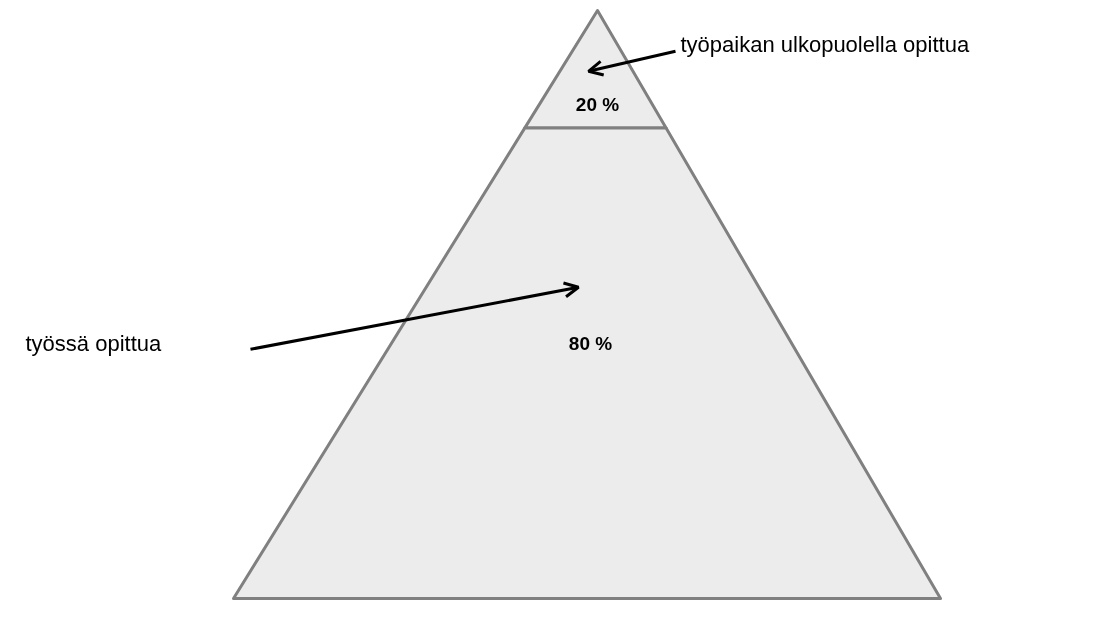 The image size is (1114, 623). I want to click on data-label: 80 %, so click(590, 343).